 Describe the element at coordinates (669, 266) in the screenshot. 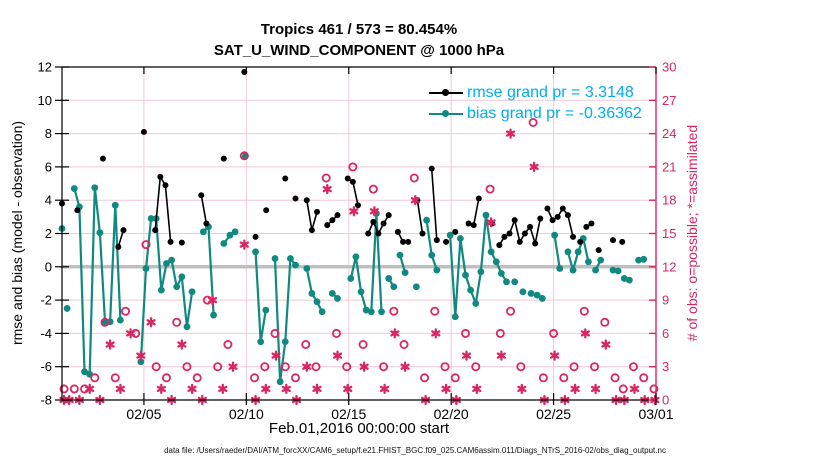

I see `right-tick-label: 12` at that location.